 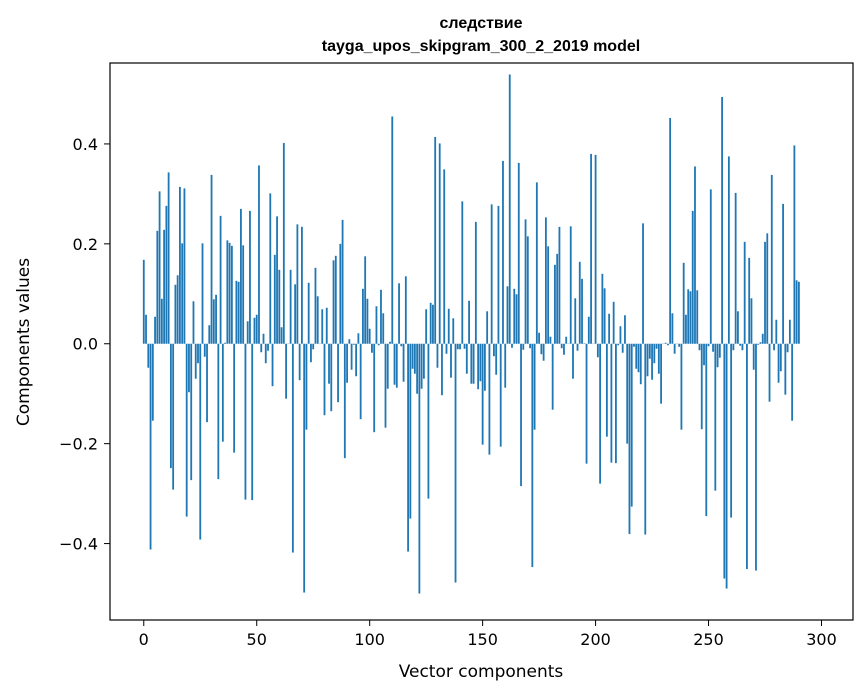 I want to click on x-tick-label: 0, so click(x=144, y=639).